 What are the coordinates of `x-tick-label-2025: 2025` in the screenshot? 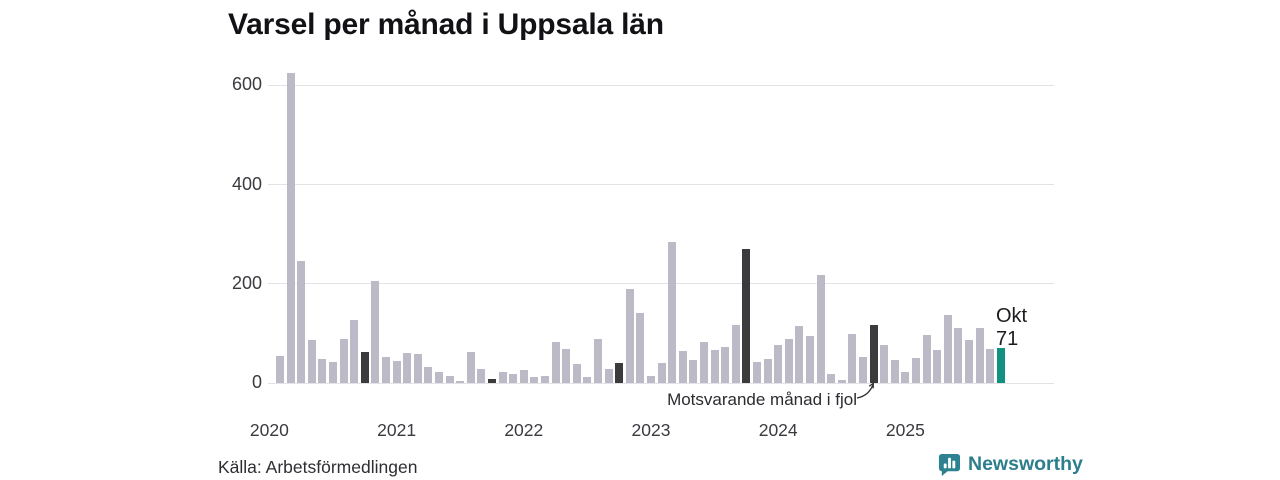 It's located at (905, 430).